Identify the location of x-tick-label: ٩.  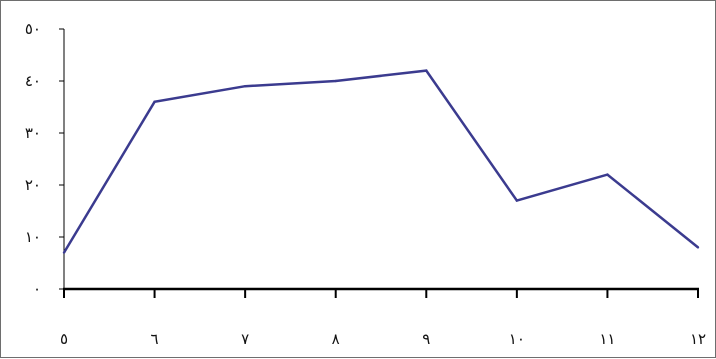
(426, 339).